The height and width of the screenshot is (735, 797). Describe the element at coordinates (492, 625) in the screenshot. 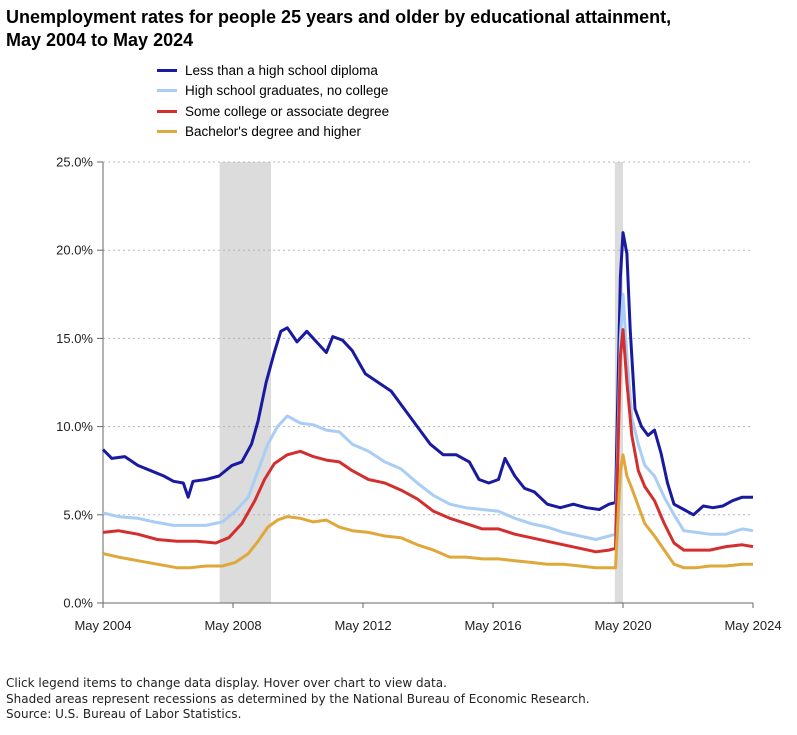

I see `x-tick-label-3: May 2016` at that location.